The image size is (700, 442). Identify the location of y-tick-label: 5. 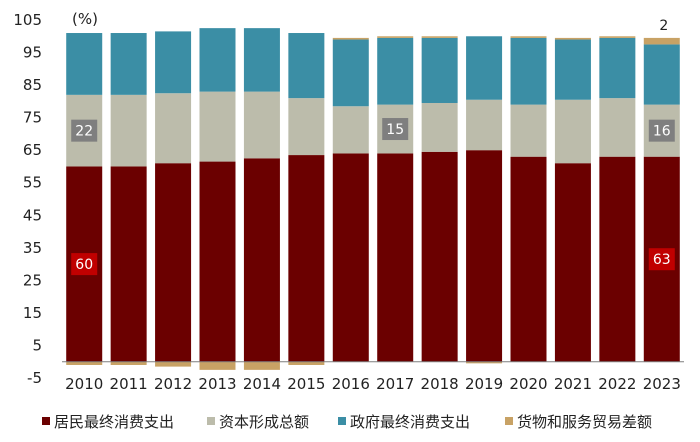
(37, 345).